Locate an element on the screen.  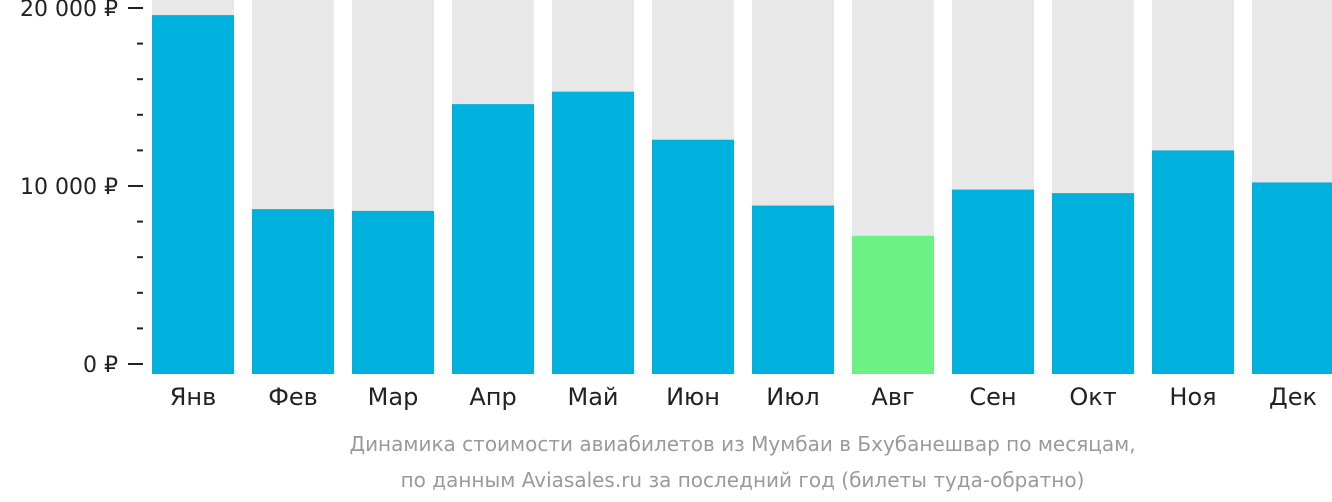
x-tick-label: Окт is located at coordinates (1092, 397).